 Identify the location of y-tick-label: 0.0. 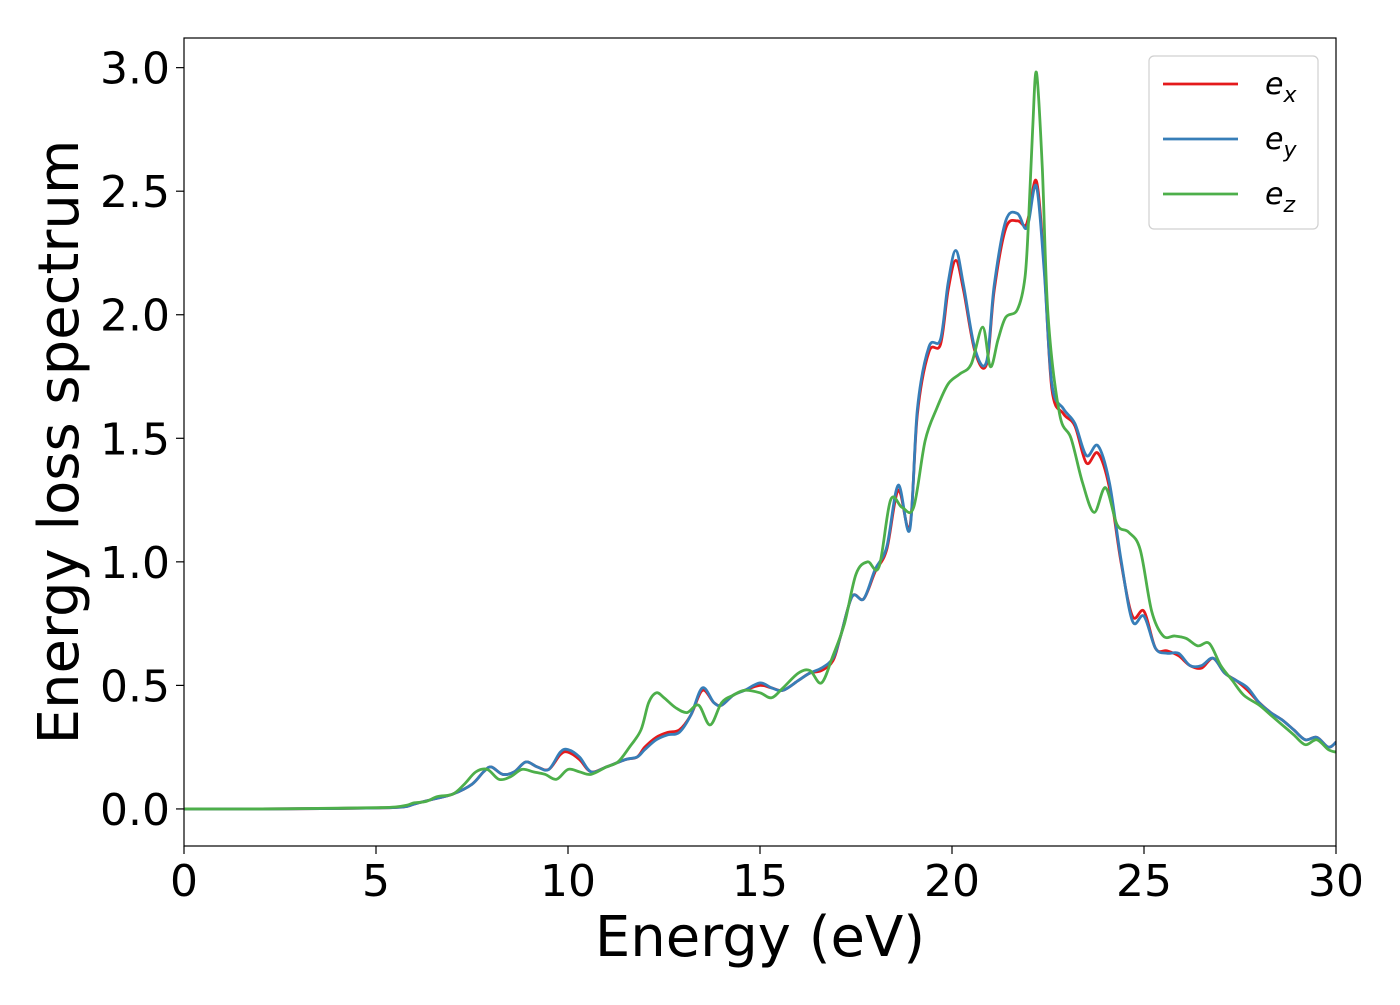
(135, 810).